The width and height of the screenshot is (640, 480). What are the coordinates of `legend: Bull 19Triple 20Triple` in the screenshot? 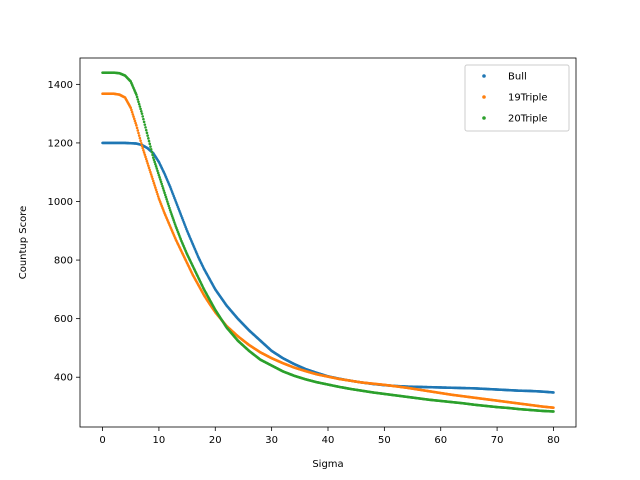 It's located at (517, 98).